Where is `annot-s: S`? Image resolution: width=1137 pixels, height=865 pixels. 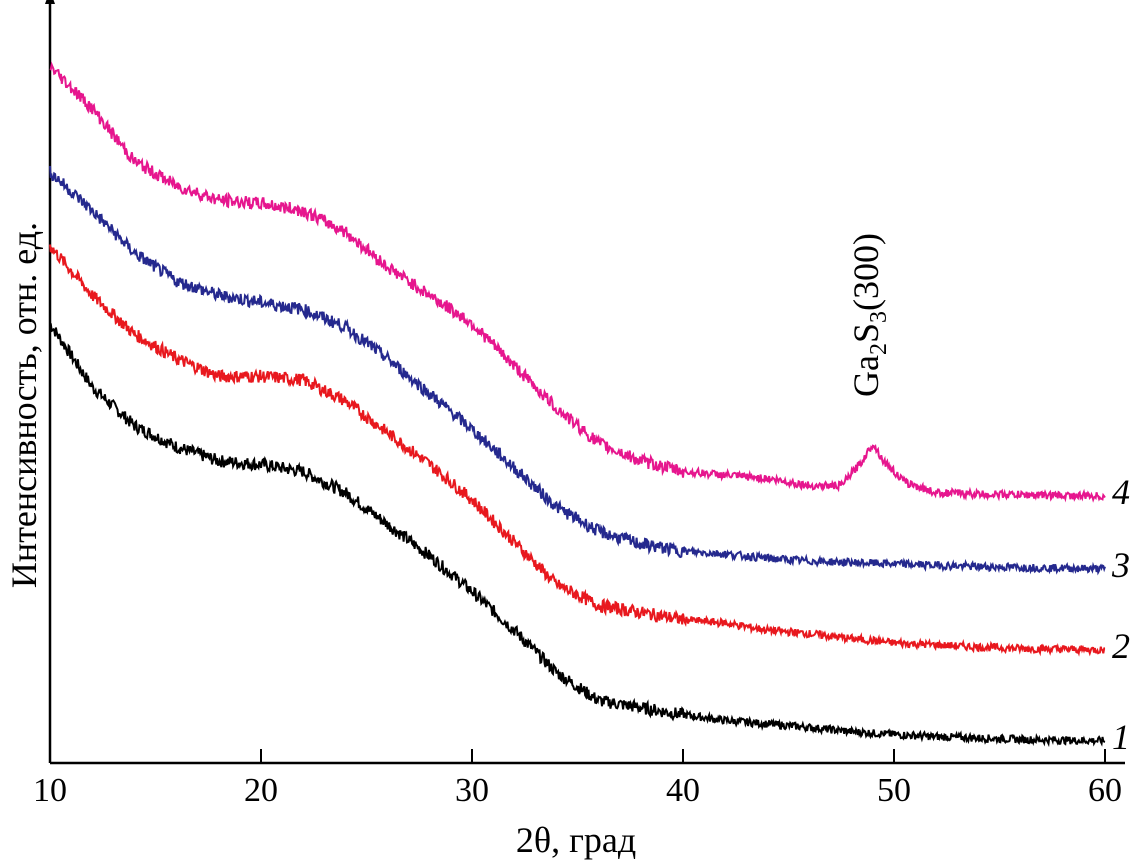
annot-s: S is located at coordinates (866, 333).